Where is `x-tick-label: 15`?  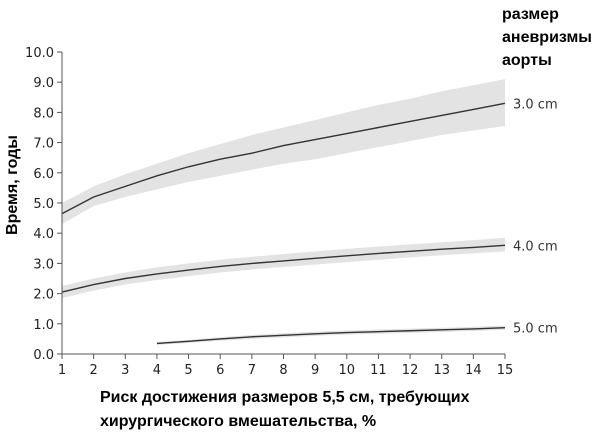 x-tick-label: 15 is located at coordinates (505, 370).